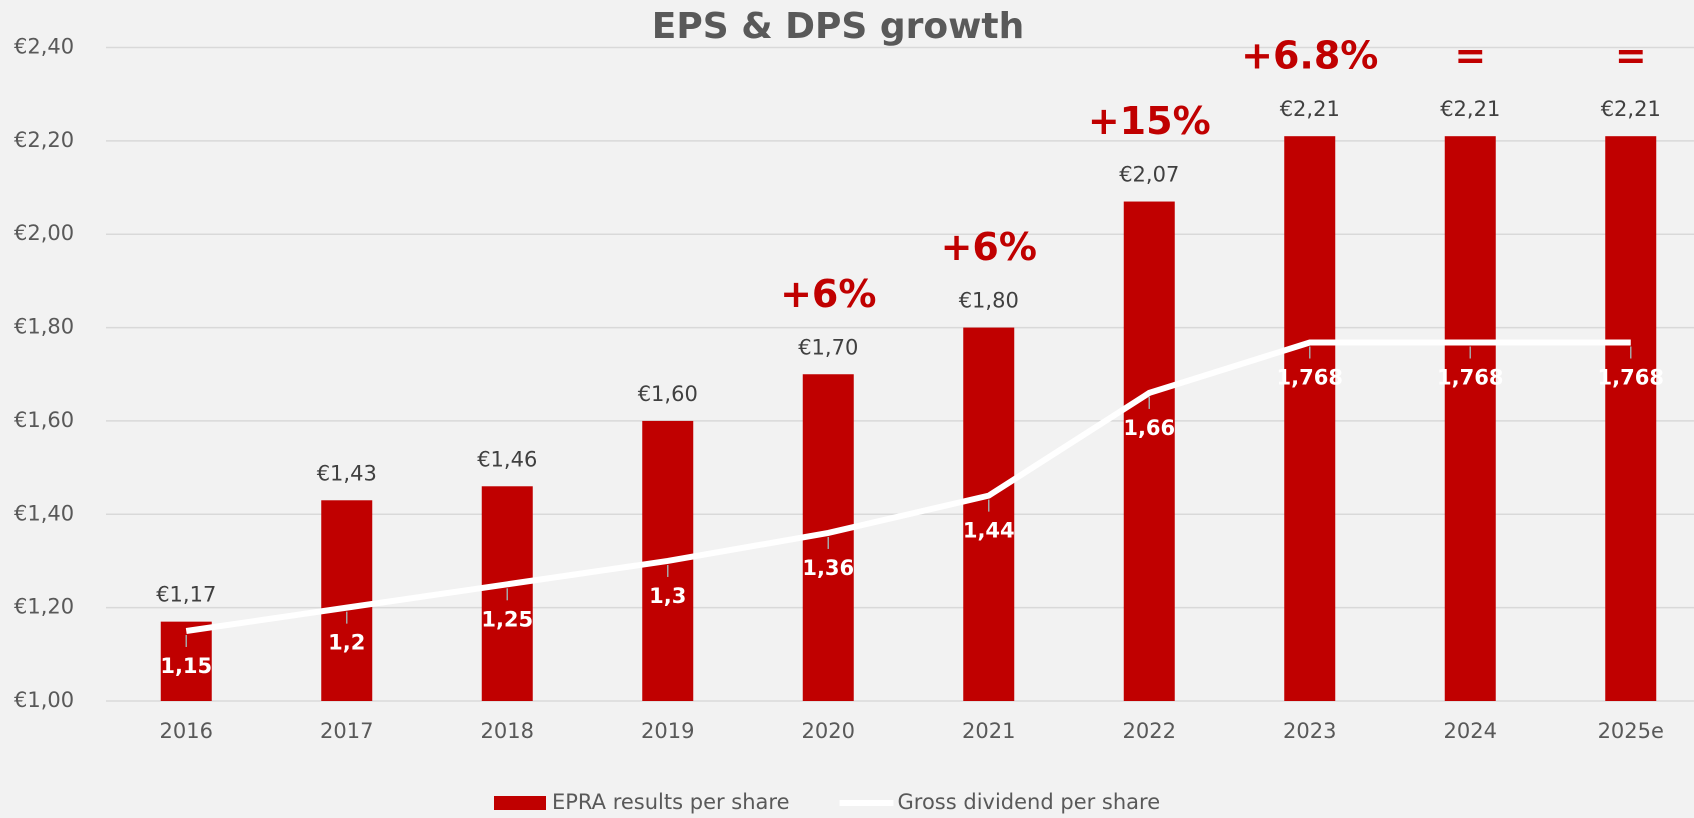 This screenshot has height=818, width=1694. Describe the element at coordinates (44, 420) in the screenshot. I see `y-tick-label: €1,60` at that location.